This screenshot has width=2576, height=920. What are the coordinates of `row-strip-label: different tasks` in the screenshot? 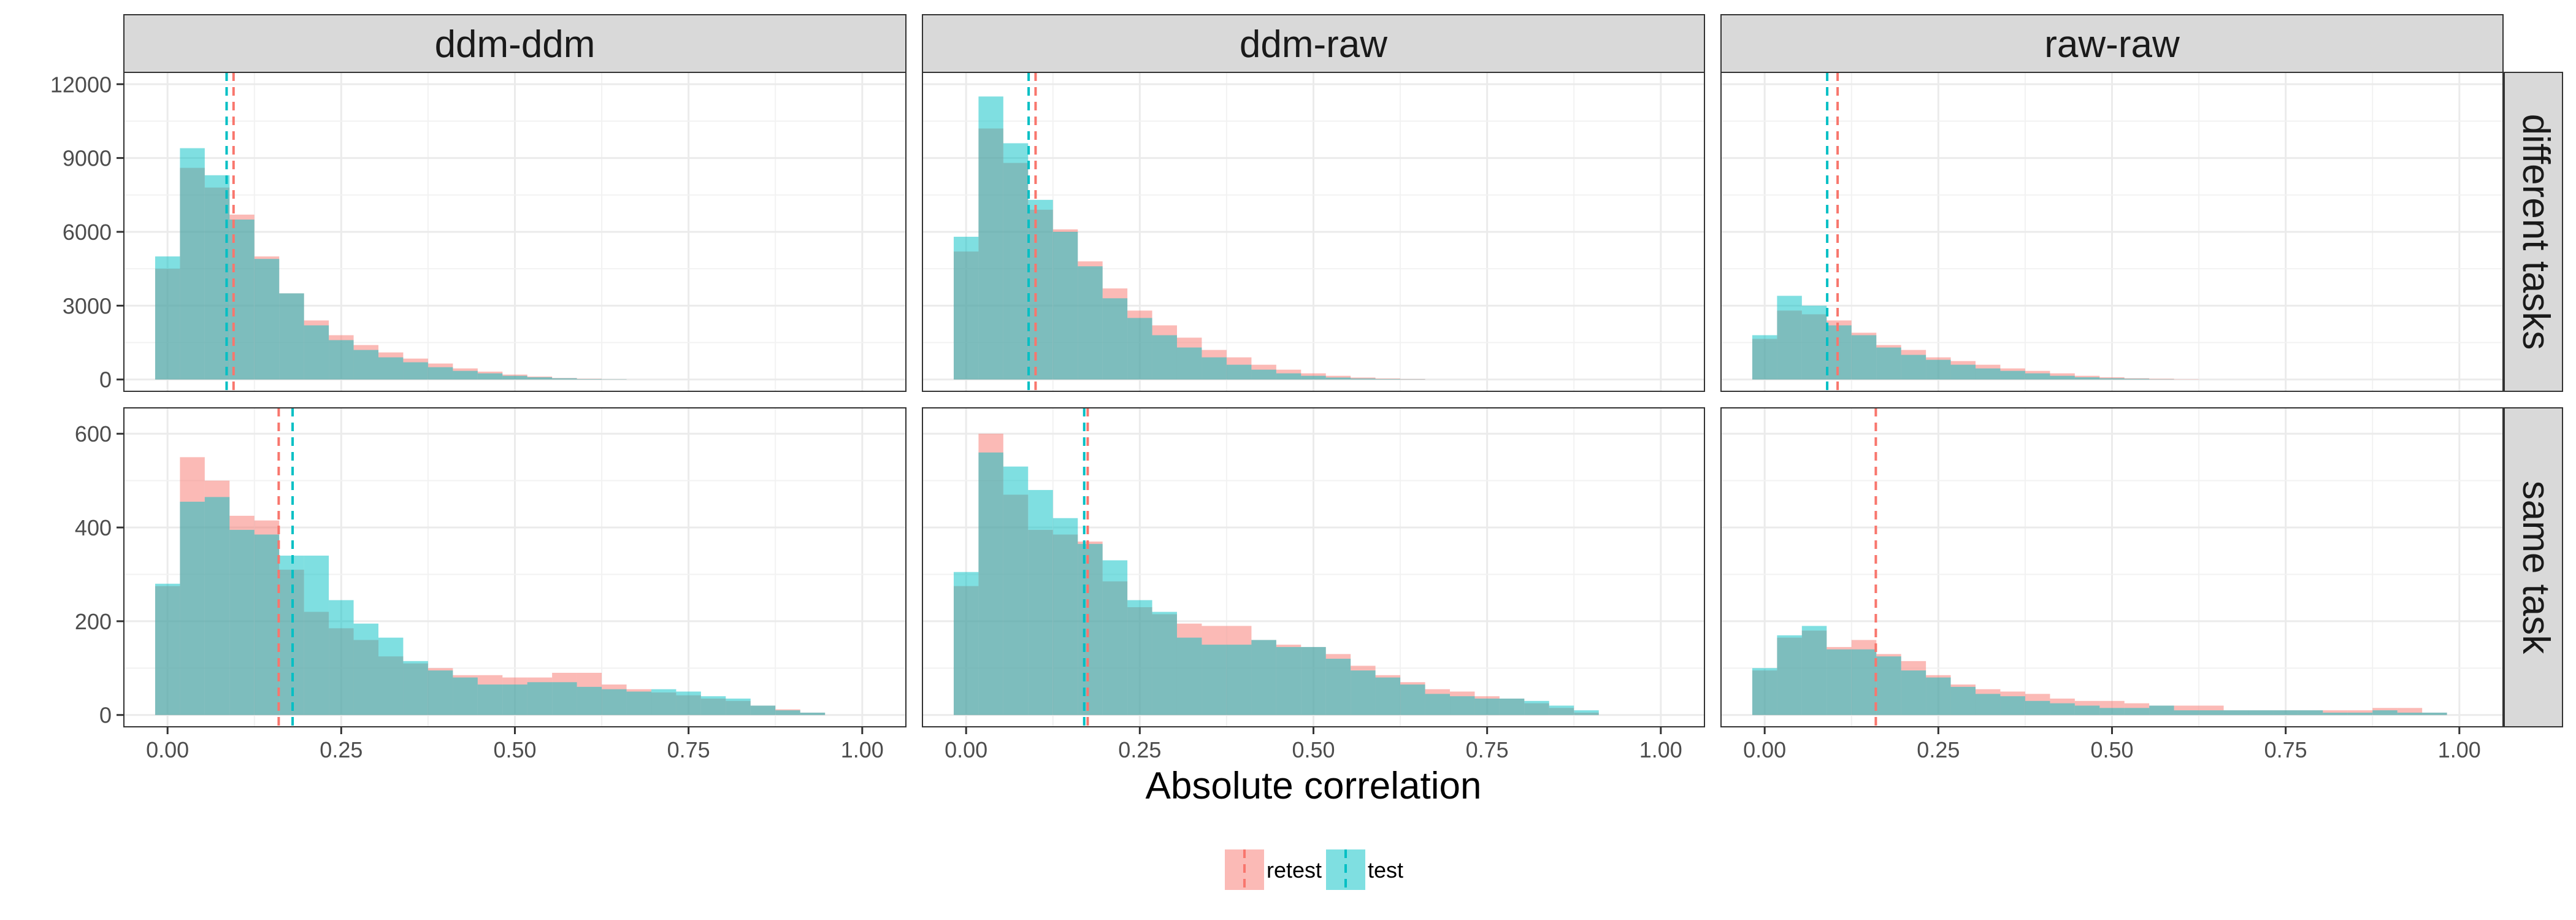 It's located at (2536, 232).